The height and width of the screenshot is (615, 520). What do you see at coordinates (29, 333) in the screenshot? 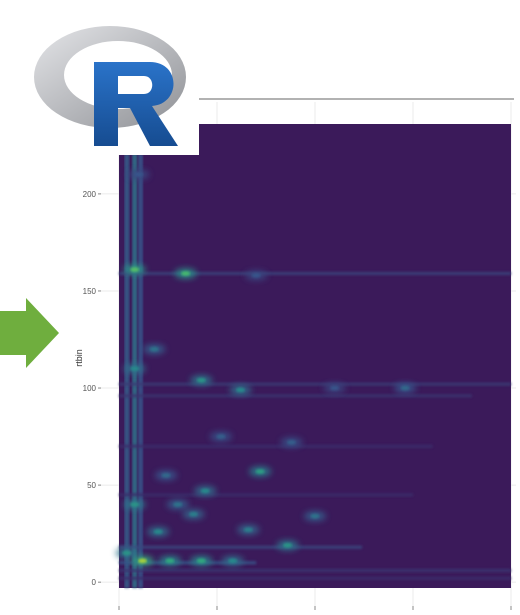
I see `right-arrow-icon` at bounding box center [29, 333].